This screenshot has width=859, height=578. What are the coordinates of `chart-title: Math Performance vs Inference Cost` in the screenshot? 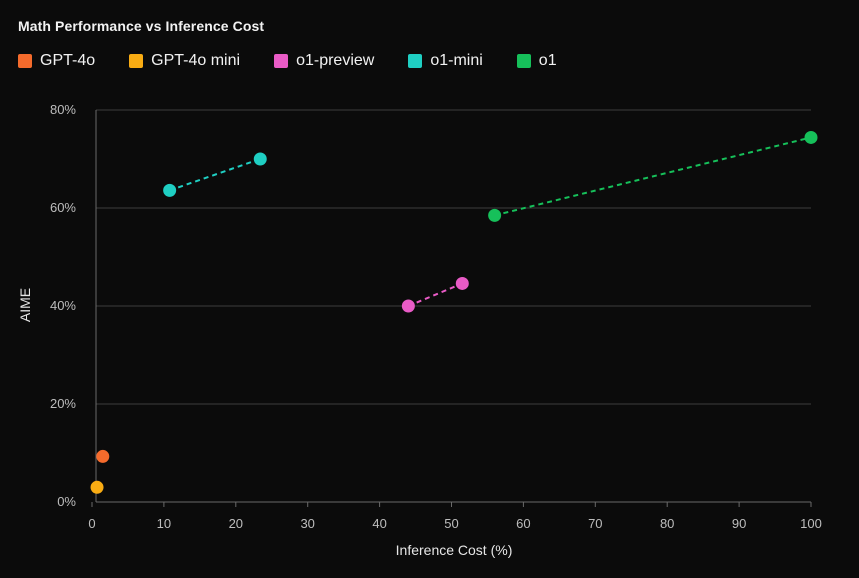 It's located at (141, 26).